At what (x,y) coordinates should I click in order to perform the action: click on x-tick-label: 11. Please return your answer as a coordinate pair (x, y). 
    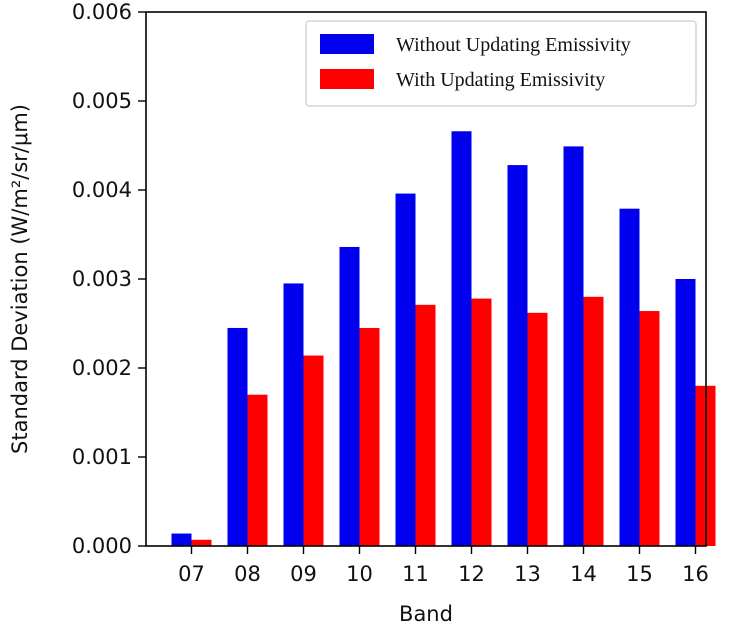
    Looking at the image, I should click on (415, 574).